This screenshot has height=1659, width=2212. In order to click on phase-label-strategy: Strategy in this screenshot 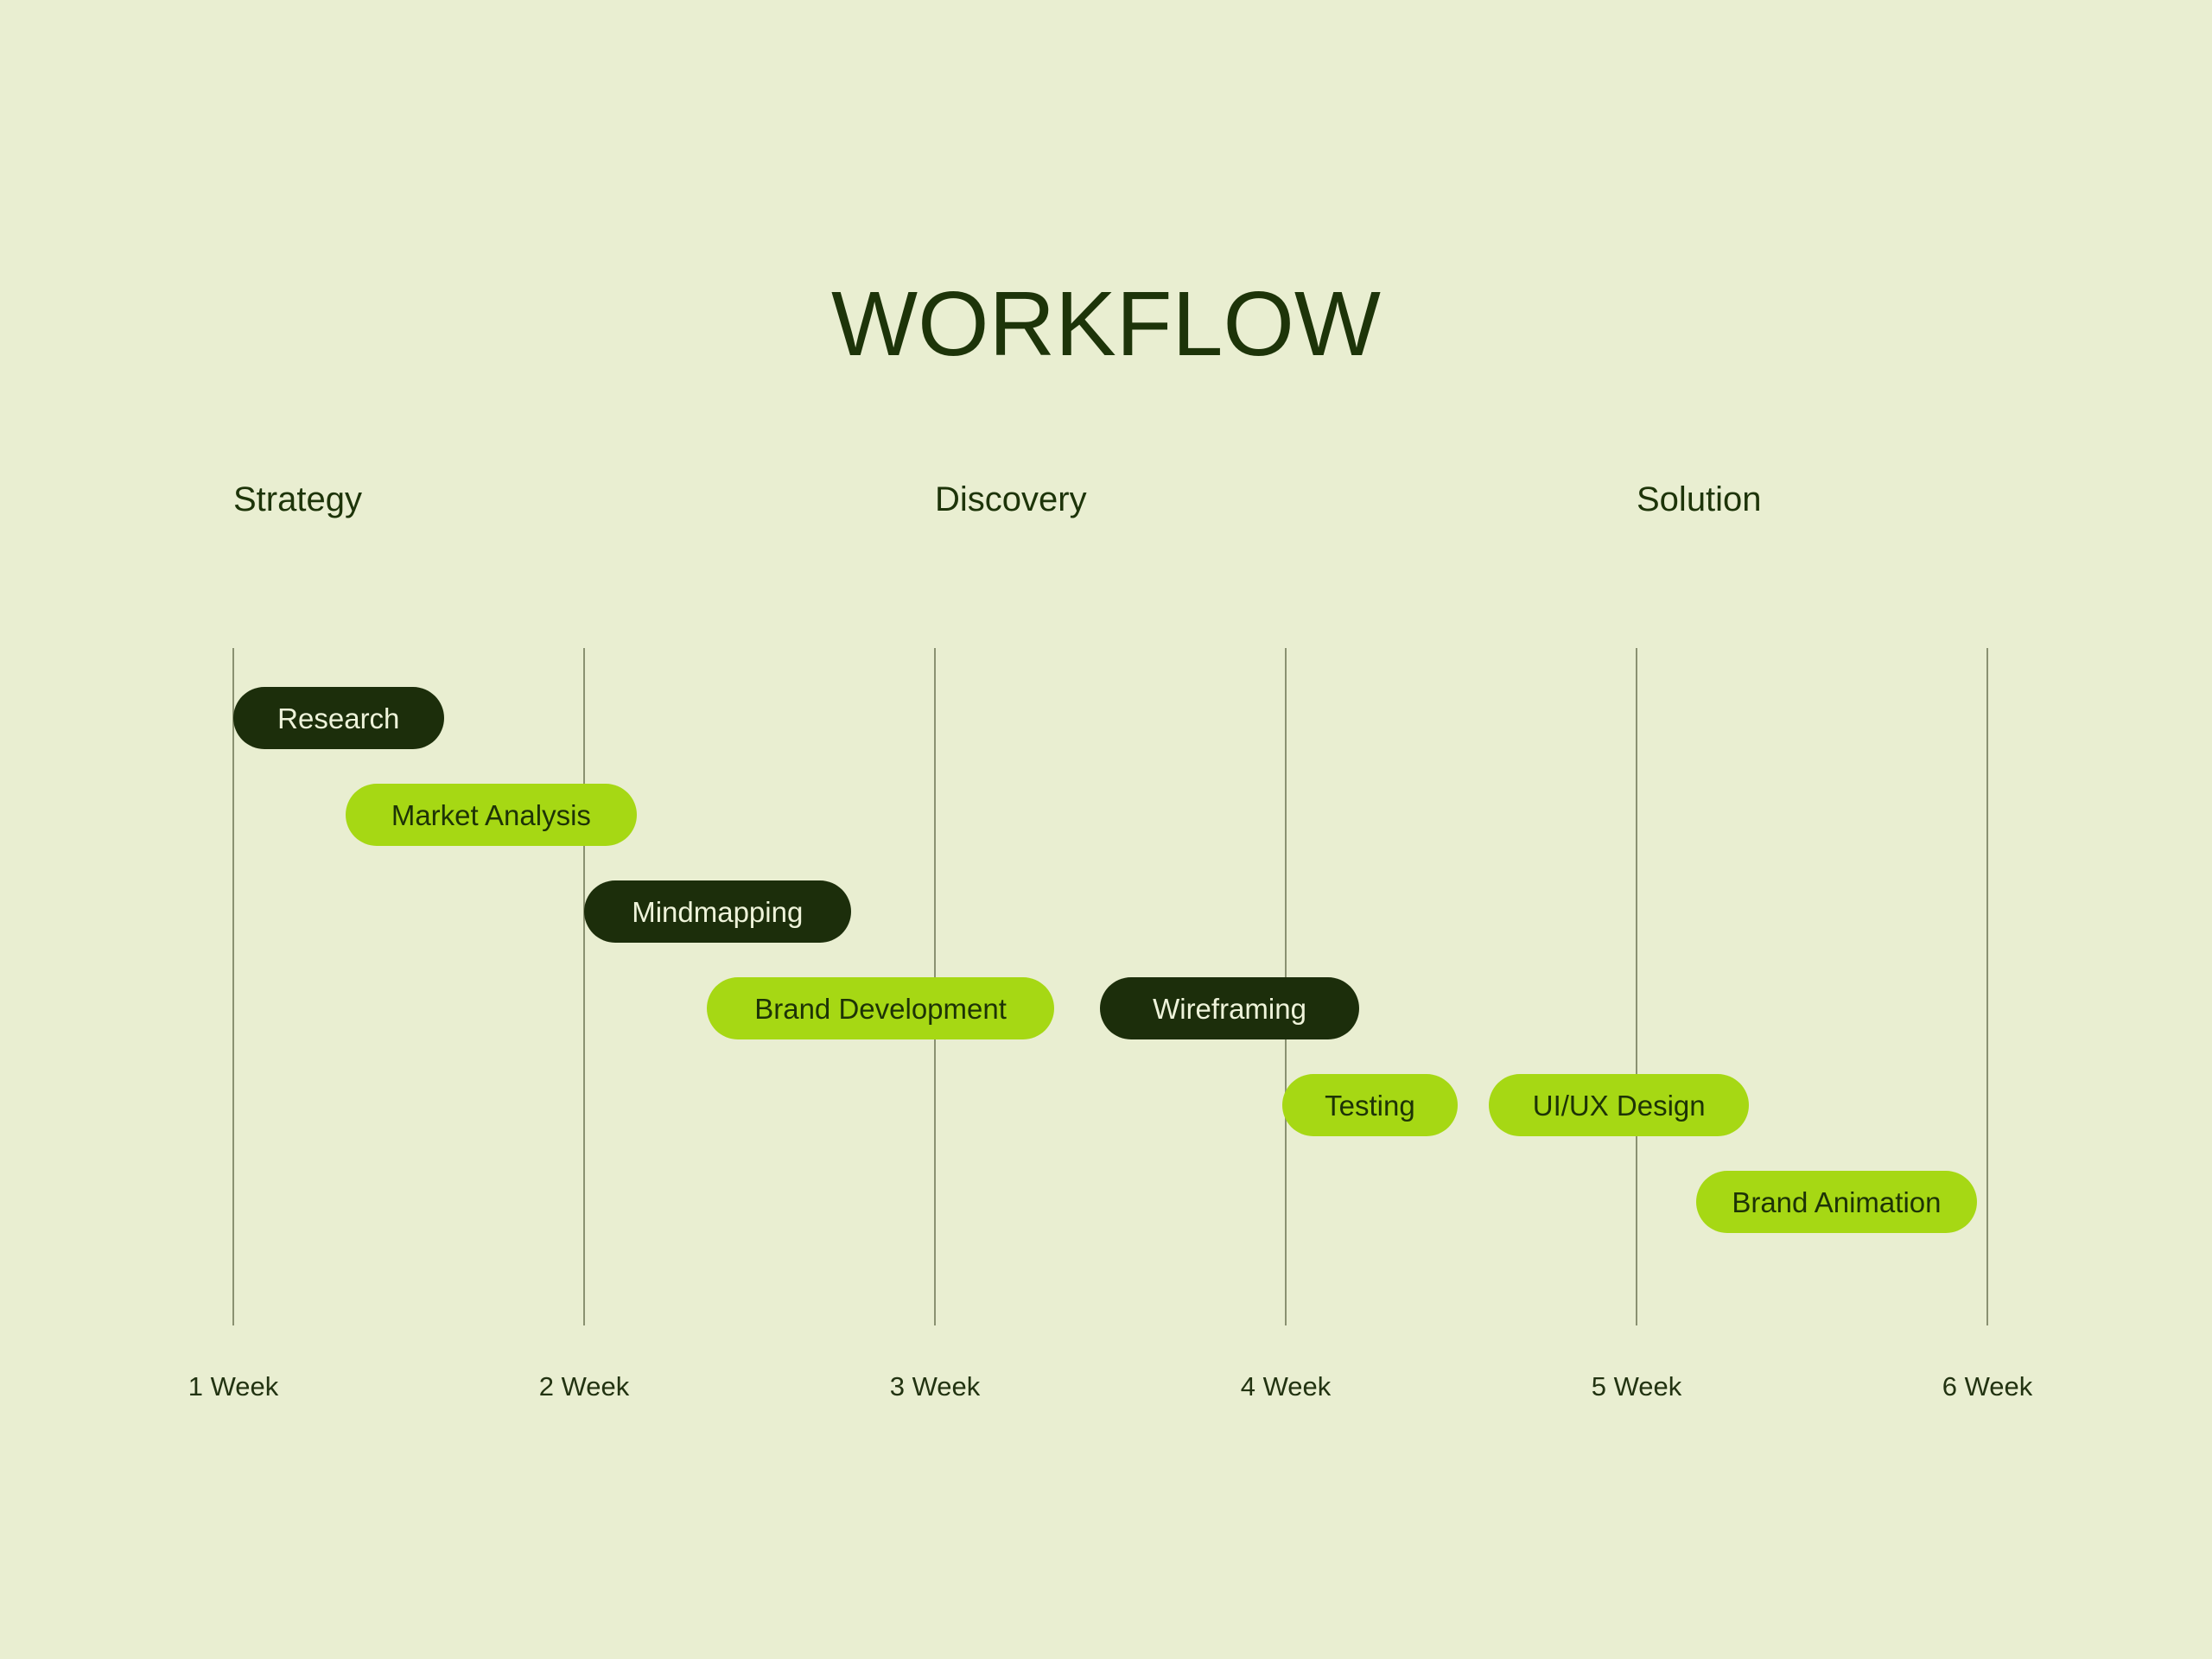, I will do `click(297, 499)`.